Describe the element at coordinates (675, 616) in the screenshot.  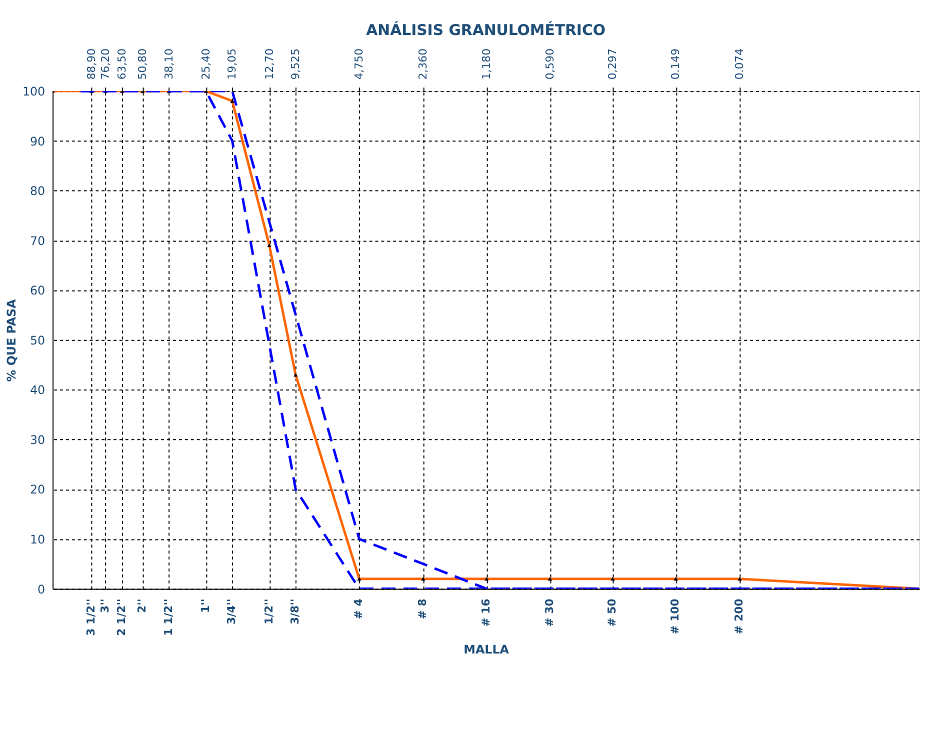
I see `text: # 100` at that location.